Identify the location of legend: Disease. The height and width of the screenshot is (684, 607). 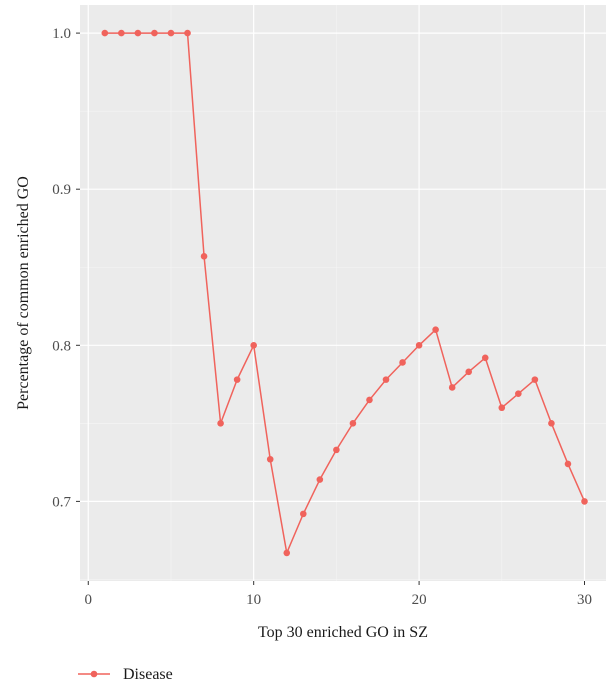
(125, 674).